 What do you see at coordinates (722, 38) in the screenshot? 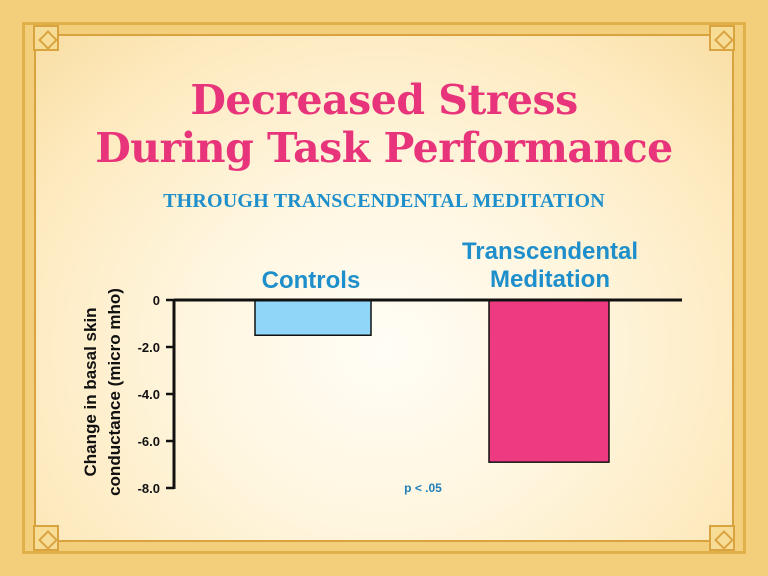
I see `corner-ornament-top-right` at bounding box center [722, 38].